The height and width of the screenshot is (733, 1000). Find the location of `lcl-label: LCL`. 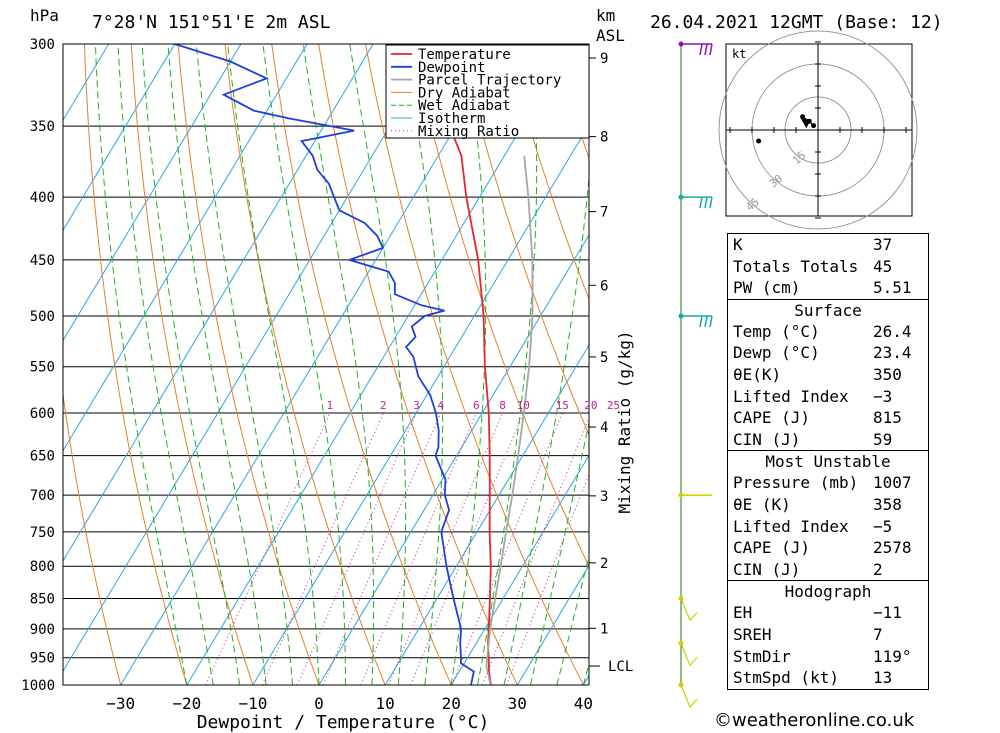

lcl-label: LCL is located at coordinates (620, 667).